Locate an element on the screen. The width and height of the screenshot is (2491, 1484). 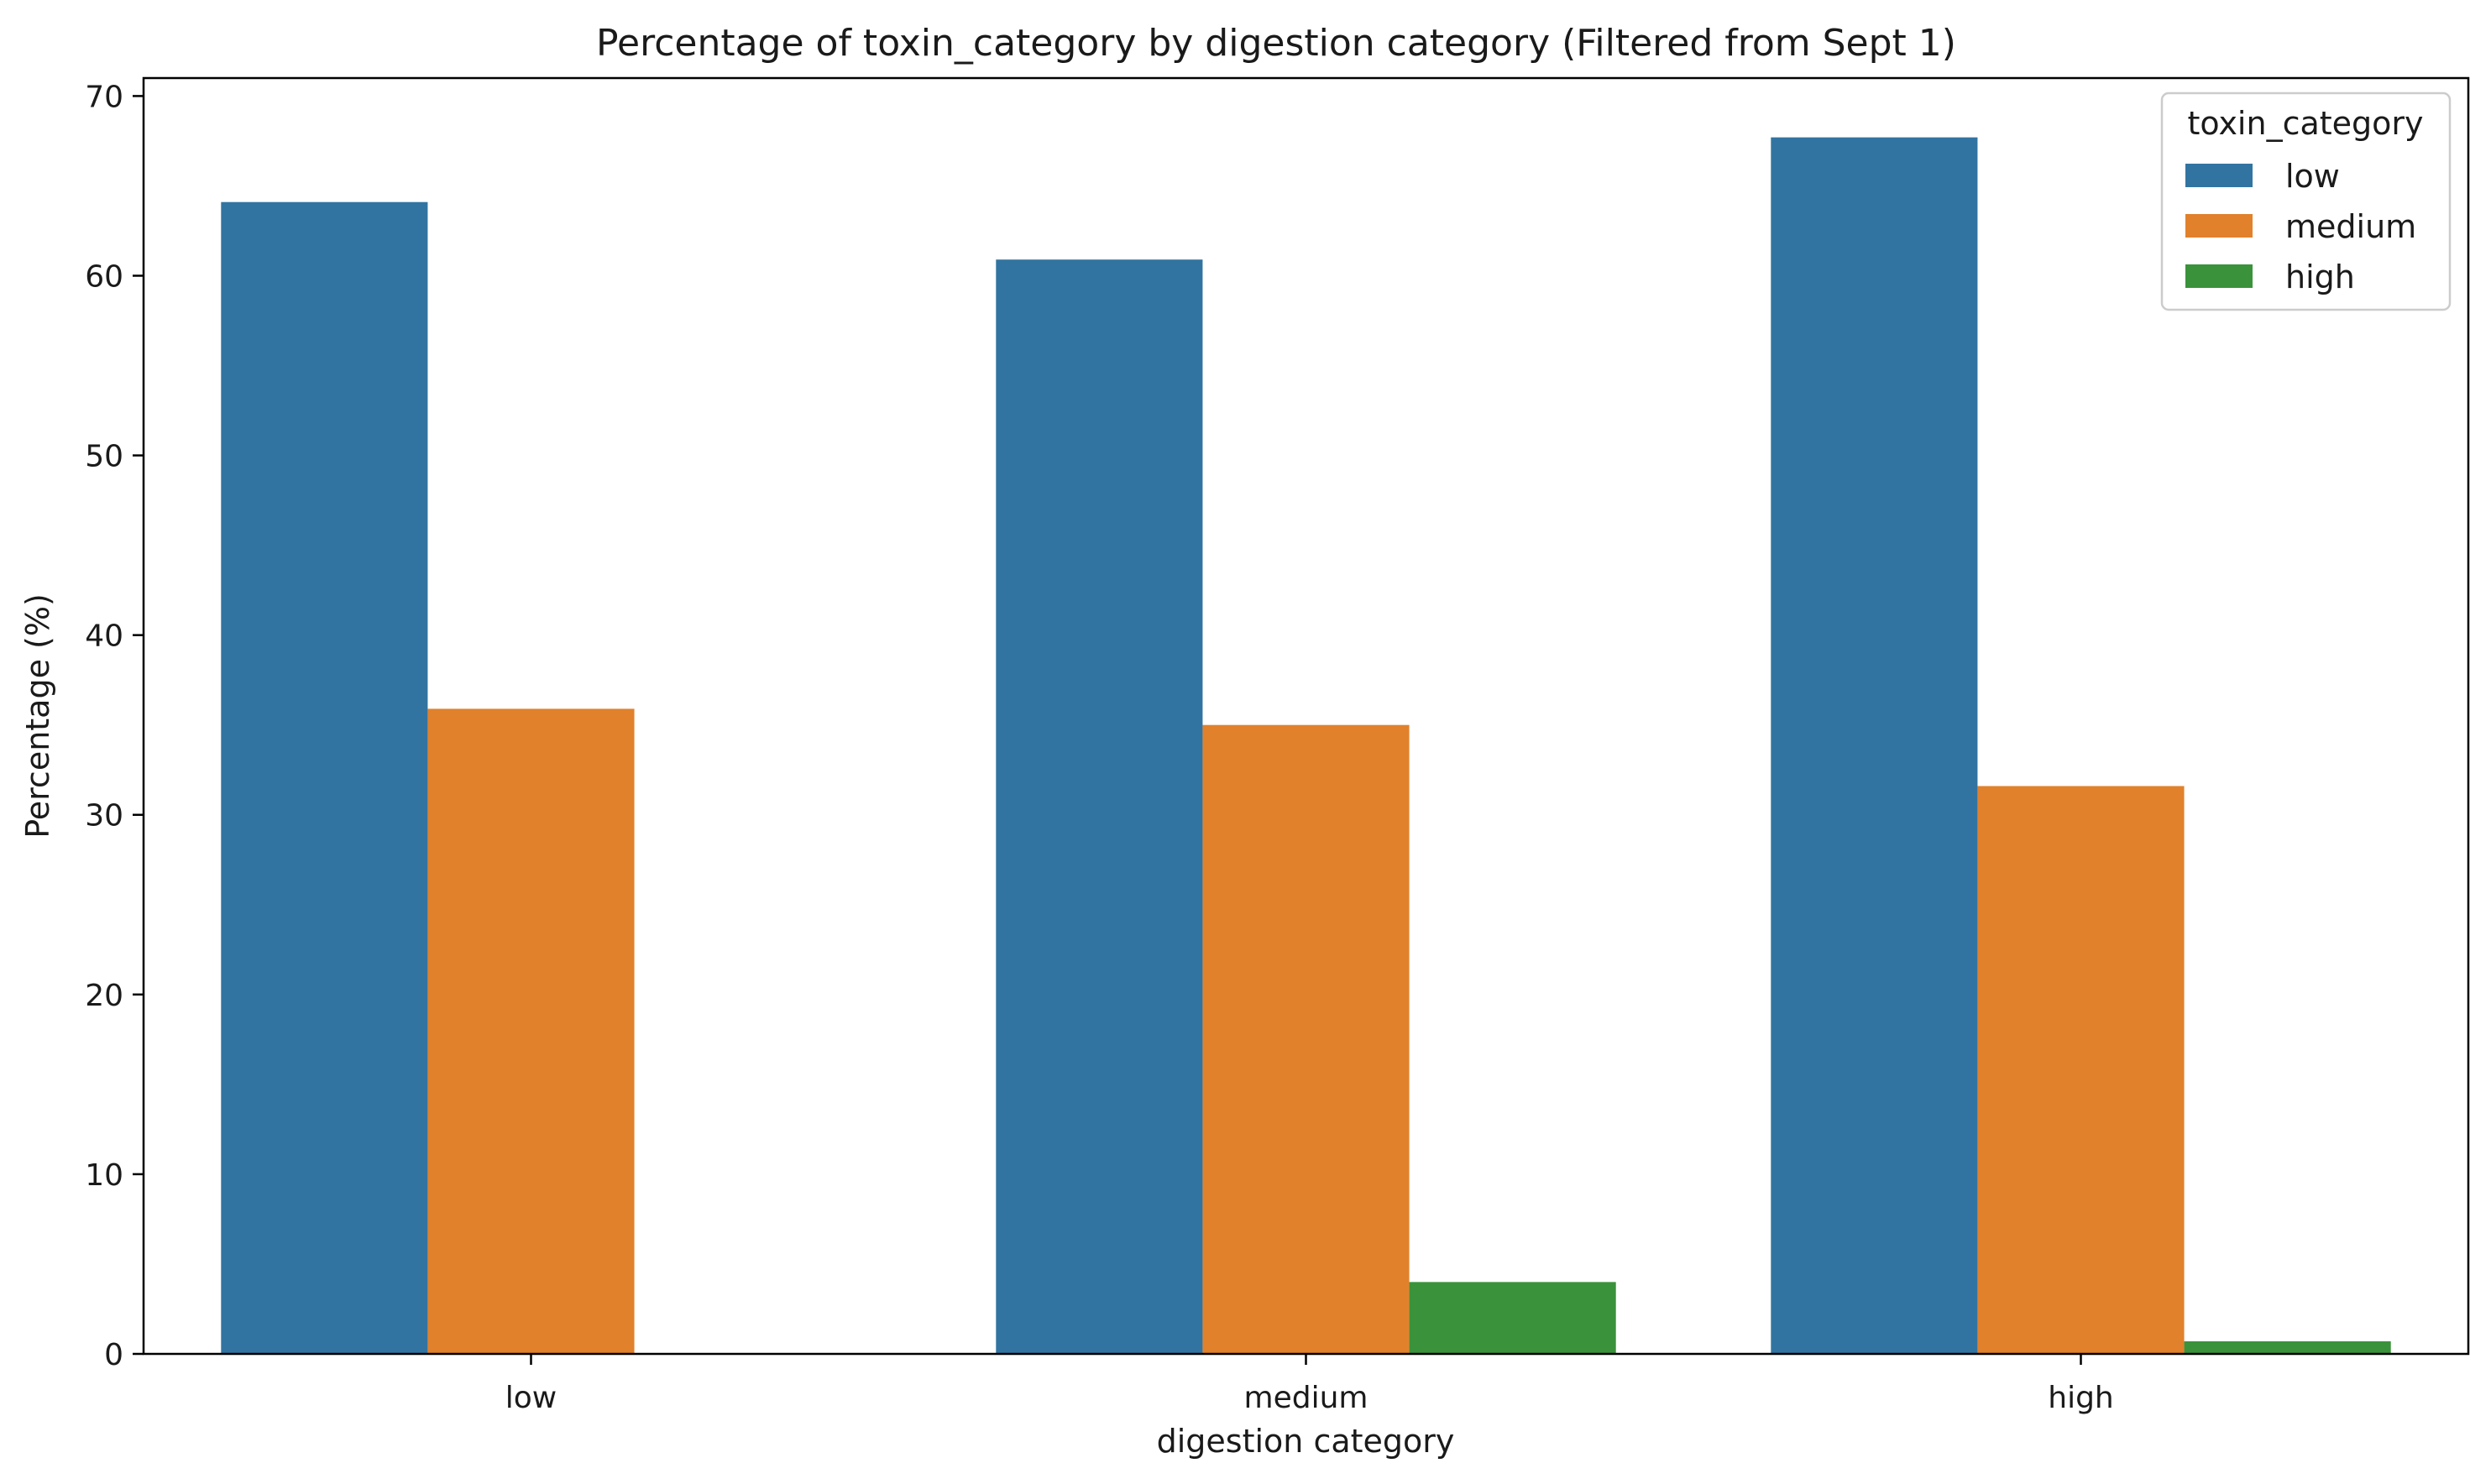
legend-label-low: low is located at coordinates (2312, 176).